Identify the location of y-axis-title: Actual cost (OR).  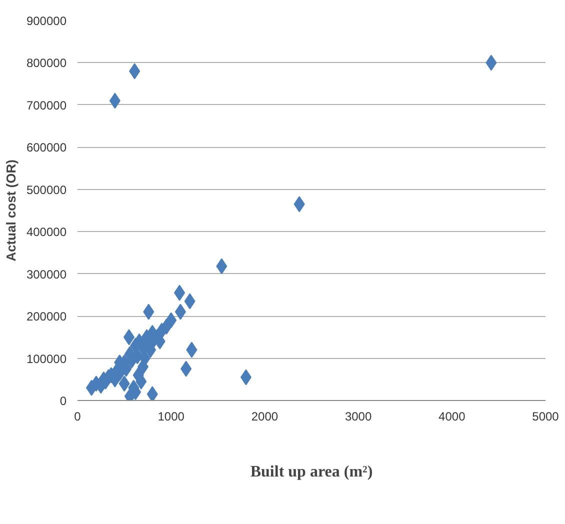
(10, 211).